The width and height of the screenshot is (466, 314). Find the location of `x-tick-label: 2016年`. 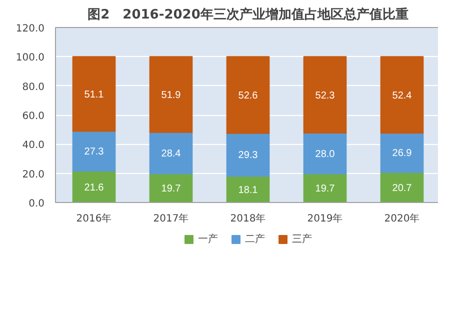

x-tick-label: 2016年 is located at coordinates (94, 218).